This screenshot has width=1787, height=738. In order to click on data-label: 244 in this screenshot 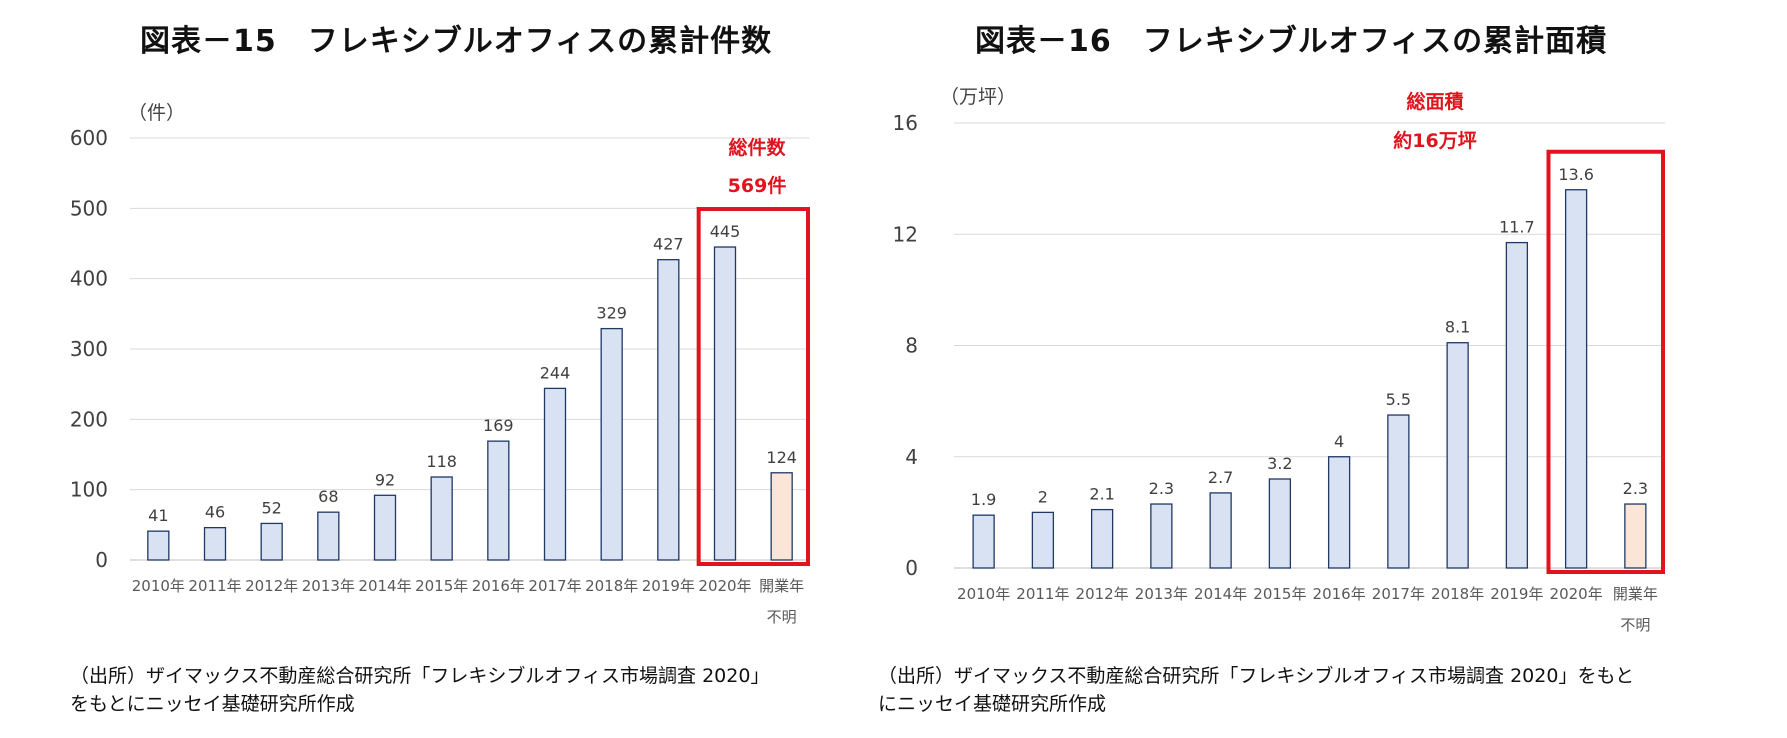, I will do `click(555, 372)`.